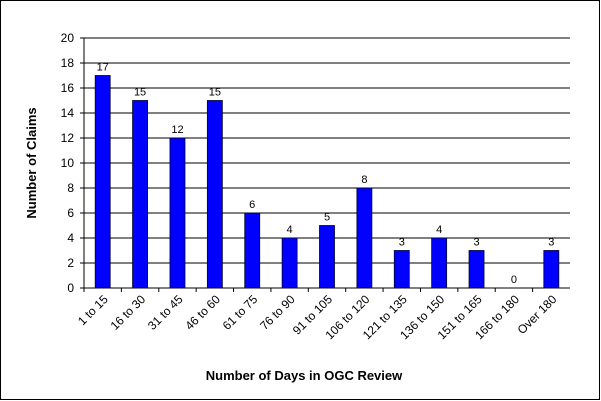 This screenshot has height=401, width=601. What do you see at coordinates (68, 163) in the screenshot?
I see `y-tick-label: 10` at bounding box center [68, 163].